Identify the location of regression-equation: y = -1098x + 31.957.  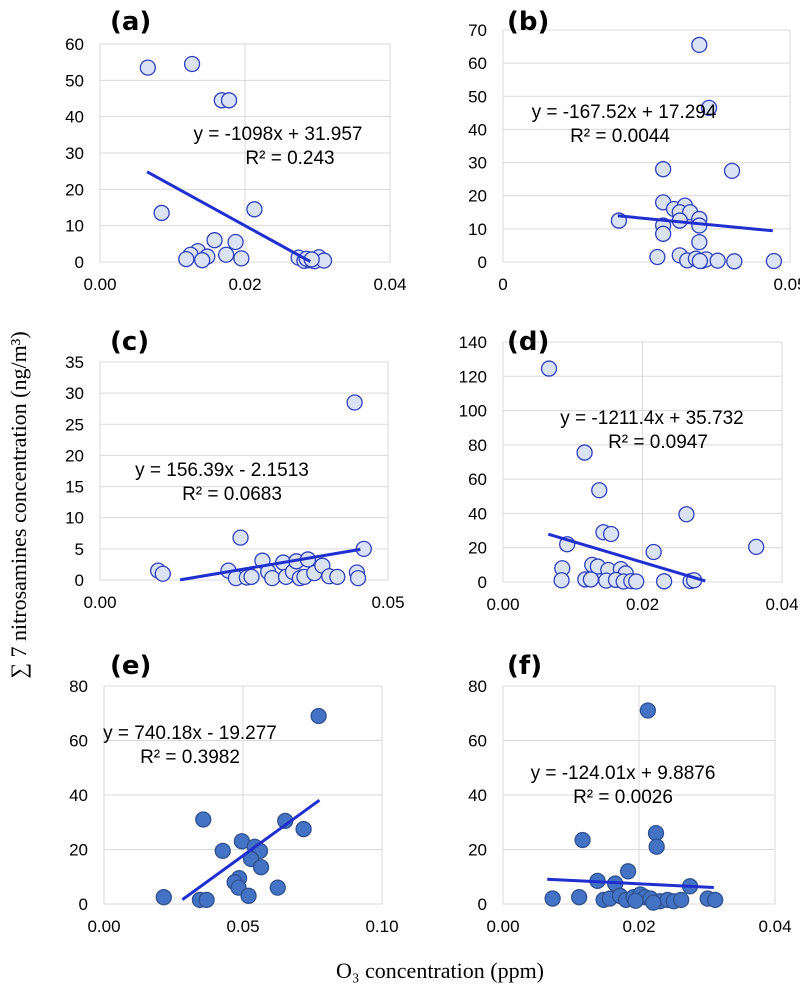
(277, 134).